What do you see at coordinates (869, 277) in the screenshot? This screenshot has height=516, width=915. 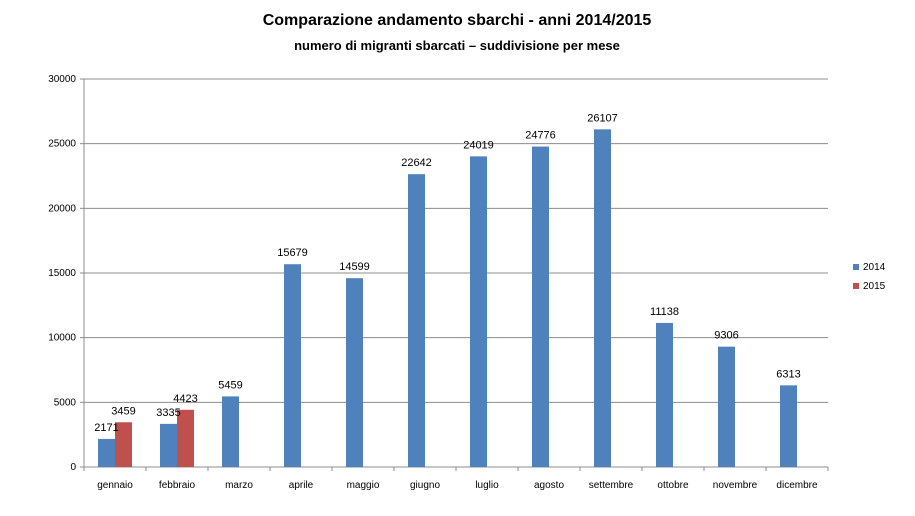 I see `legend: 2014 2015` at bounding box center [869, 277].